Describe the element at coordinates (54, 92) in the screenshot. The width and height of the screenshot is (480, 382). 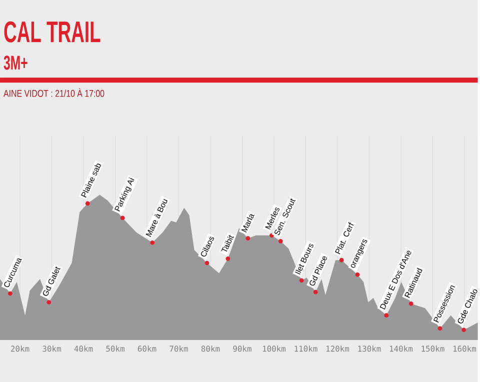
I see `text: AINE VIDOT : 21/10 À 17:00` at that location.